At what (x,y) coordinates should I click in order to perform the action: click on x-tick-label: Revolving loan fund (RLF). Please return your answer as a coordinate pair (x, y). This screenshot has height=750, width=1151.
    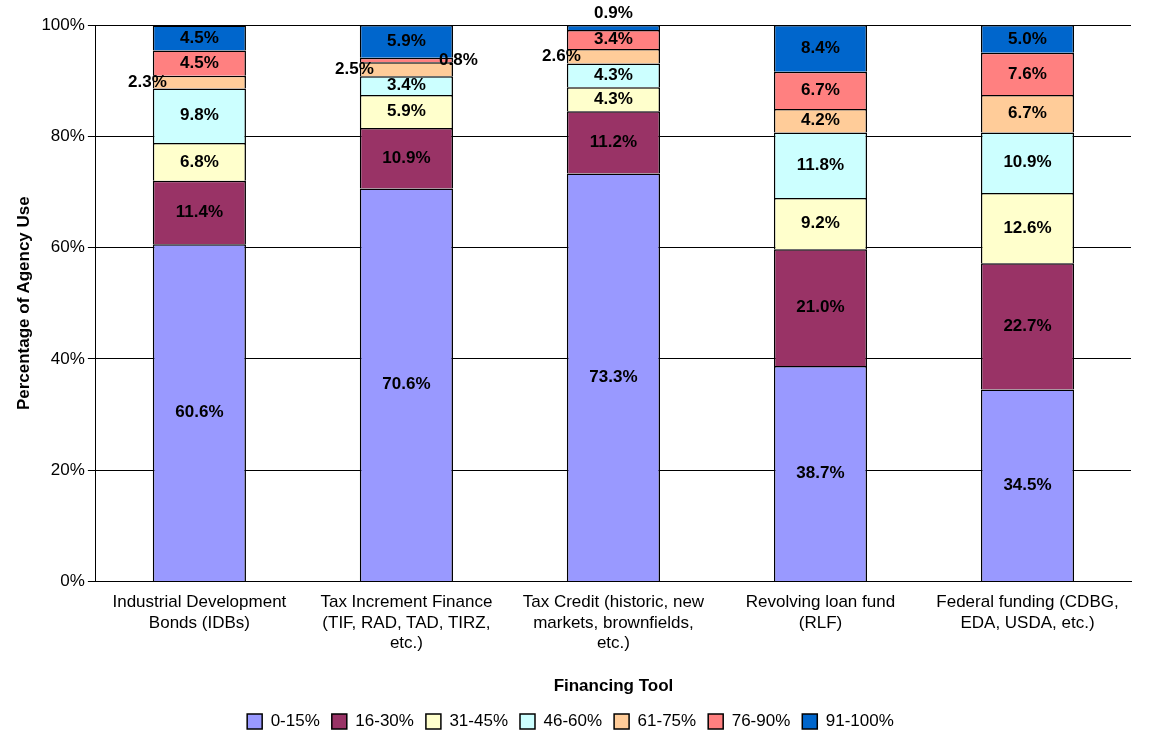
    Looking at the image, I should click on (820, 612).